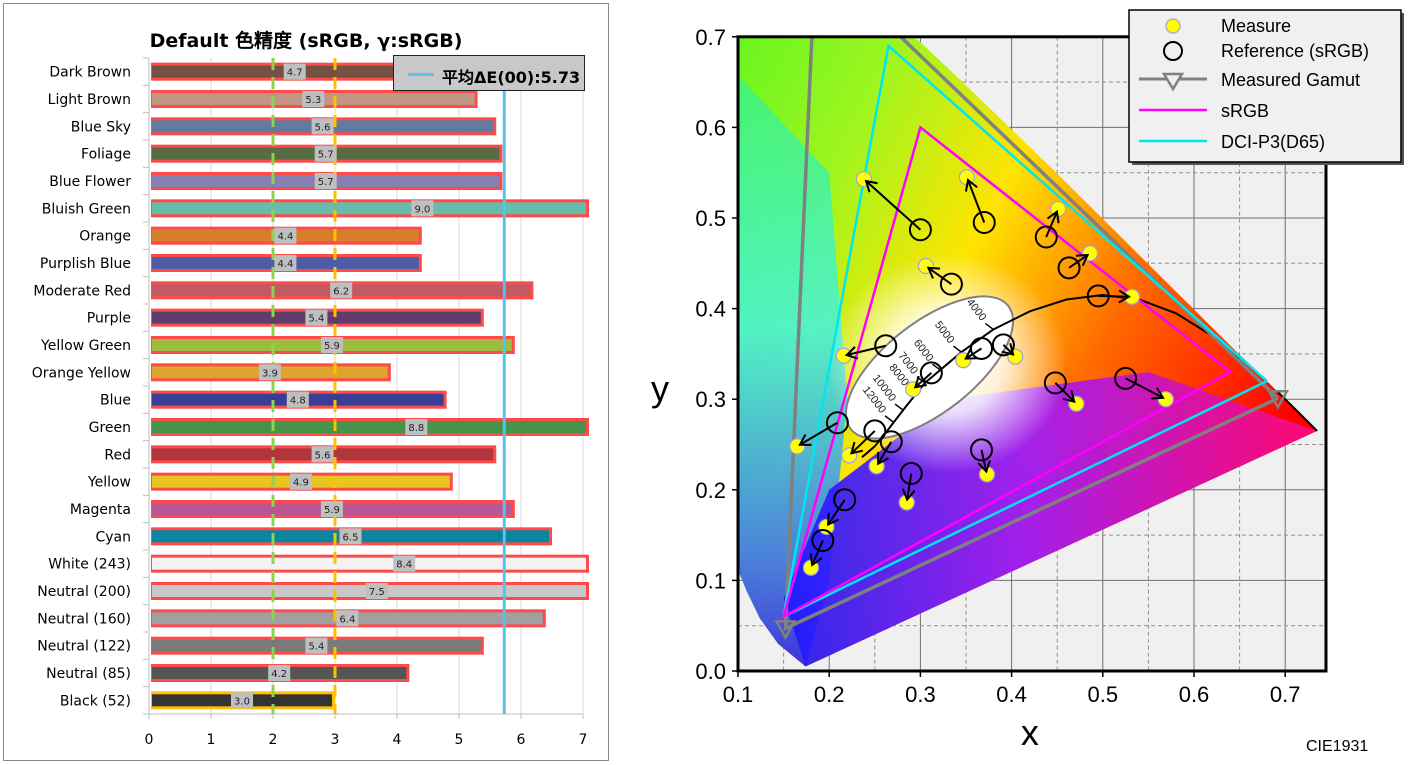 This screenshot has height=765, width=1411. What do you see at coordinates (710, 580) in the screenshot?
I see `y-tick-label: 0.1` at bounding box center [710, 580].